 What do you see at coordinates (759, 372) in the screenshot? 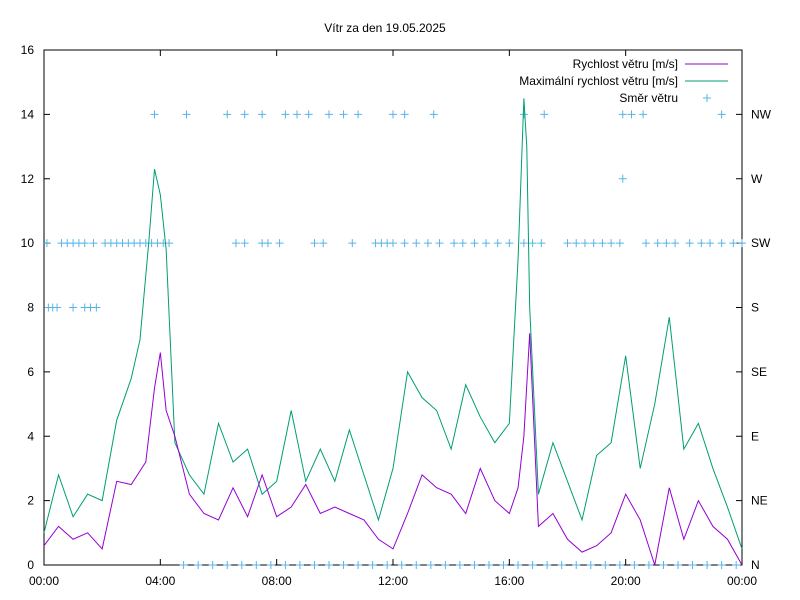
I see `y2-tick-label: SE` at bounding box center [759, 372].